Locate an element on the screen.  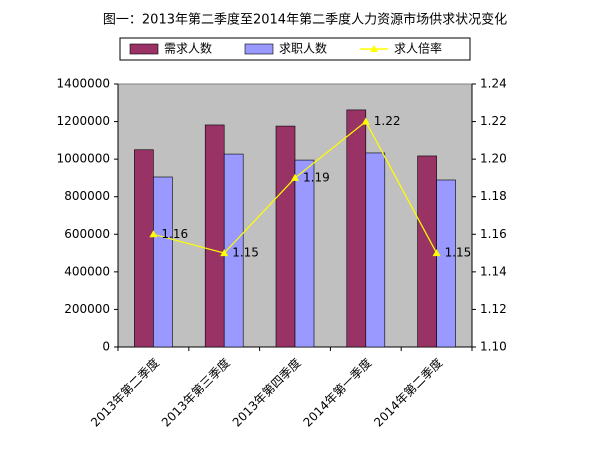
legend-label: 求职人数 is located at coordinates (303, 48).